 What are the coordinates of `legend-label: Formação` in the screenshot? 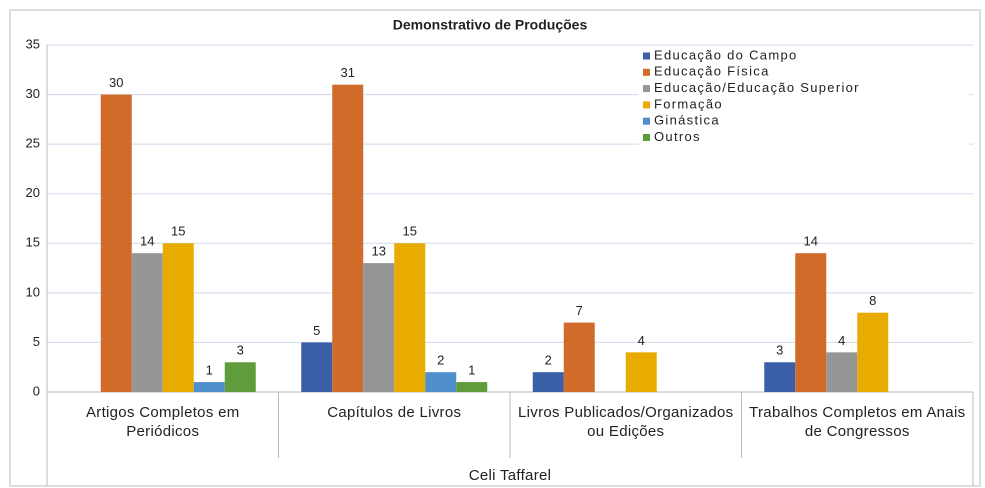 It's located at (688, 103).